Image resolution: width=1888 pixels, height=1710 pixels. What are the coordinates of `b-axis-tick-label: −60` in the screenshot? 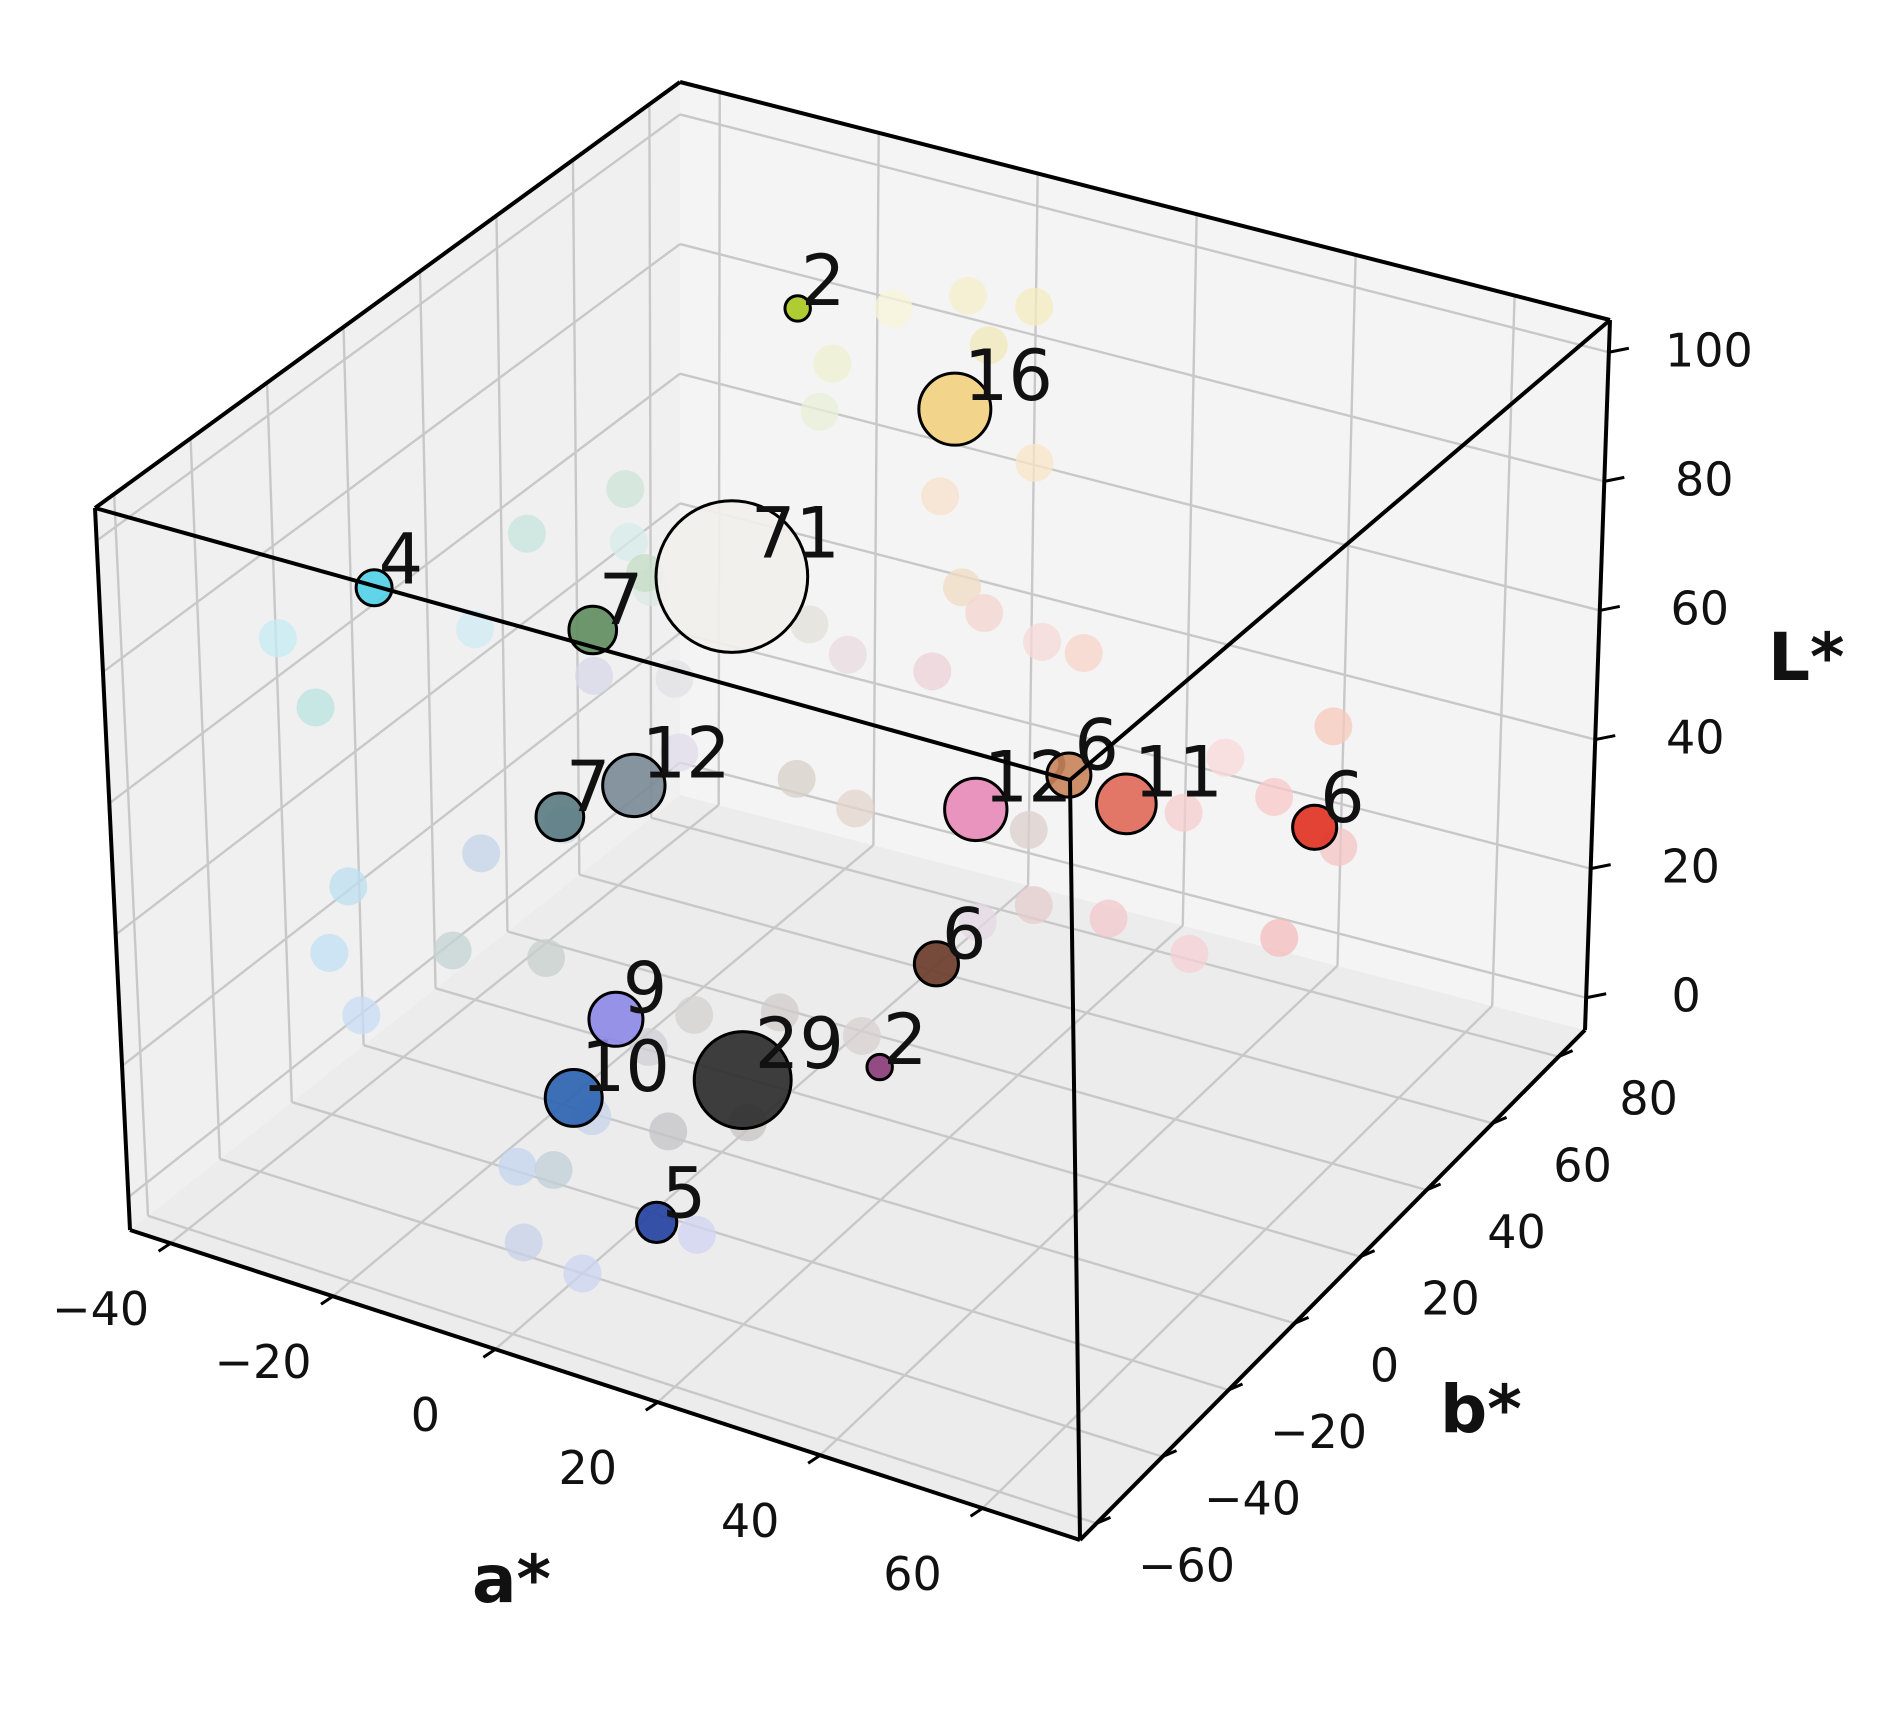 It's located at (1186, 1565).